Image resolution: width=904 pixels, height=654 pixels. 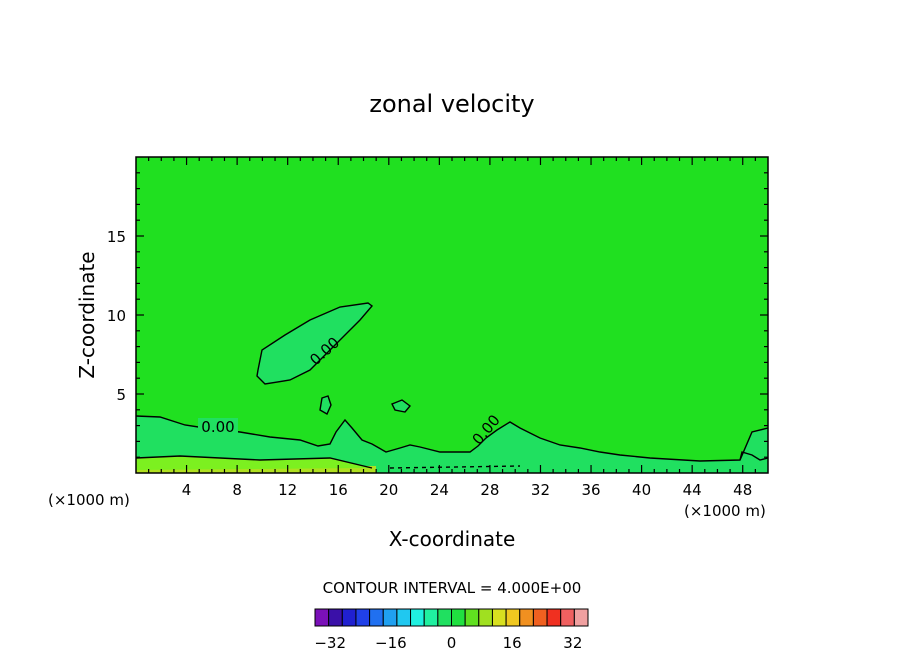 What do you see at coordinates (452, 643) in the screenshot?
I see `colorbar-tick-label: 0` at bounding box center [452, 643].